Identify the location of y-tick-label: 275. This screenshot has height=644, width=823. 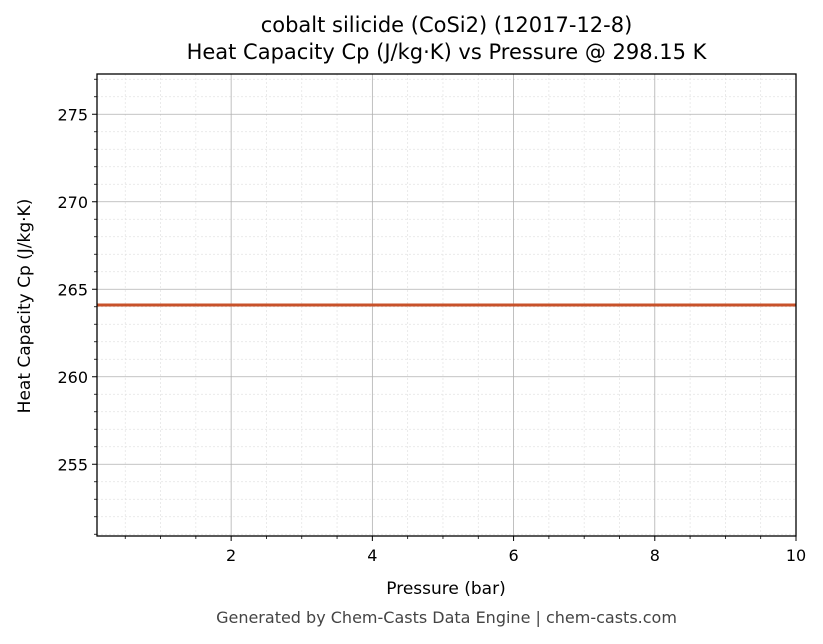
(72, 114).